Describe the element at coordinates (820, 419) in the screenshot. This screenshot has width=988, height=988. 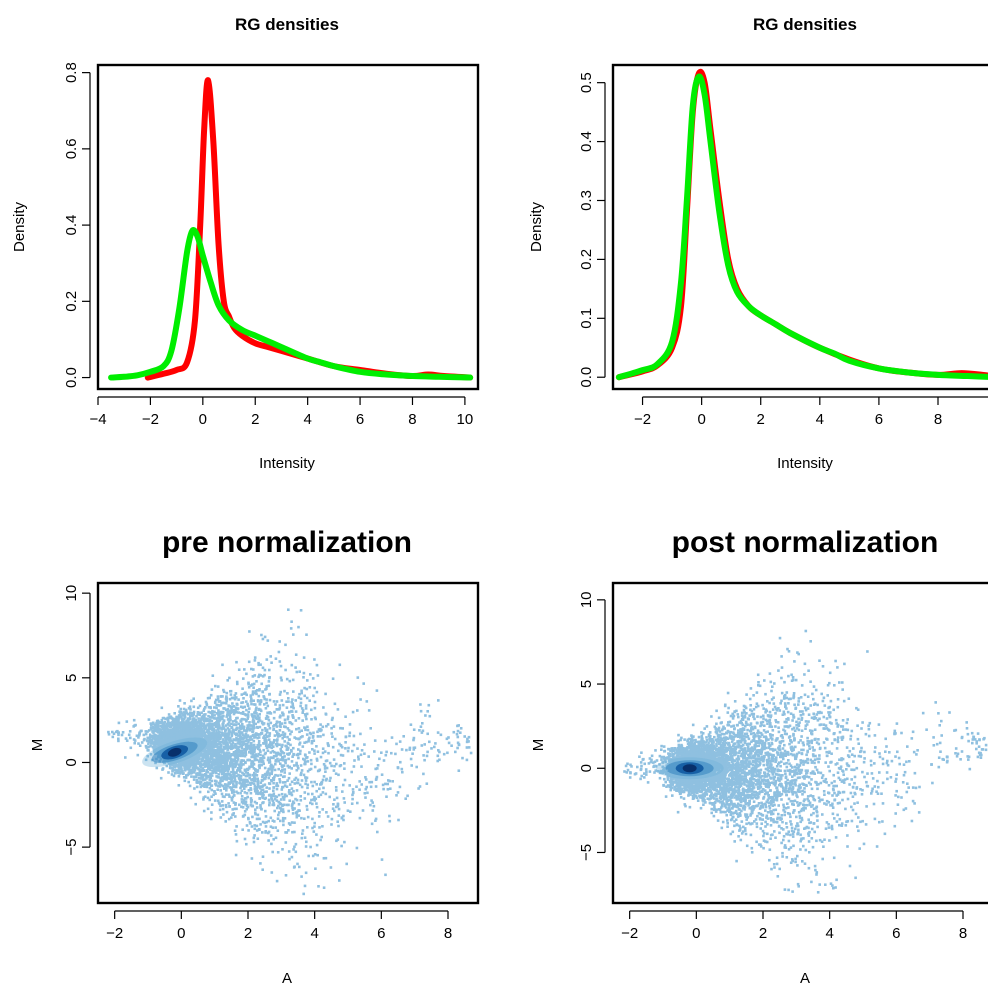
I see `x-tick-label: 4` at that location.